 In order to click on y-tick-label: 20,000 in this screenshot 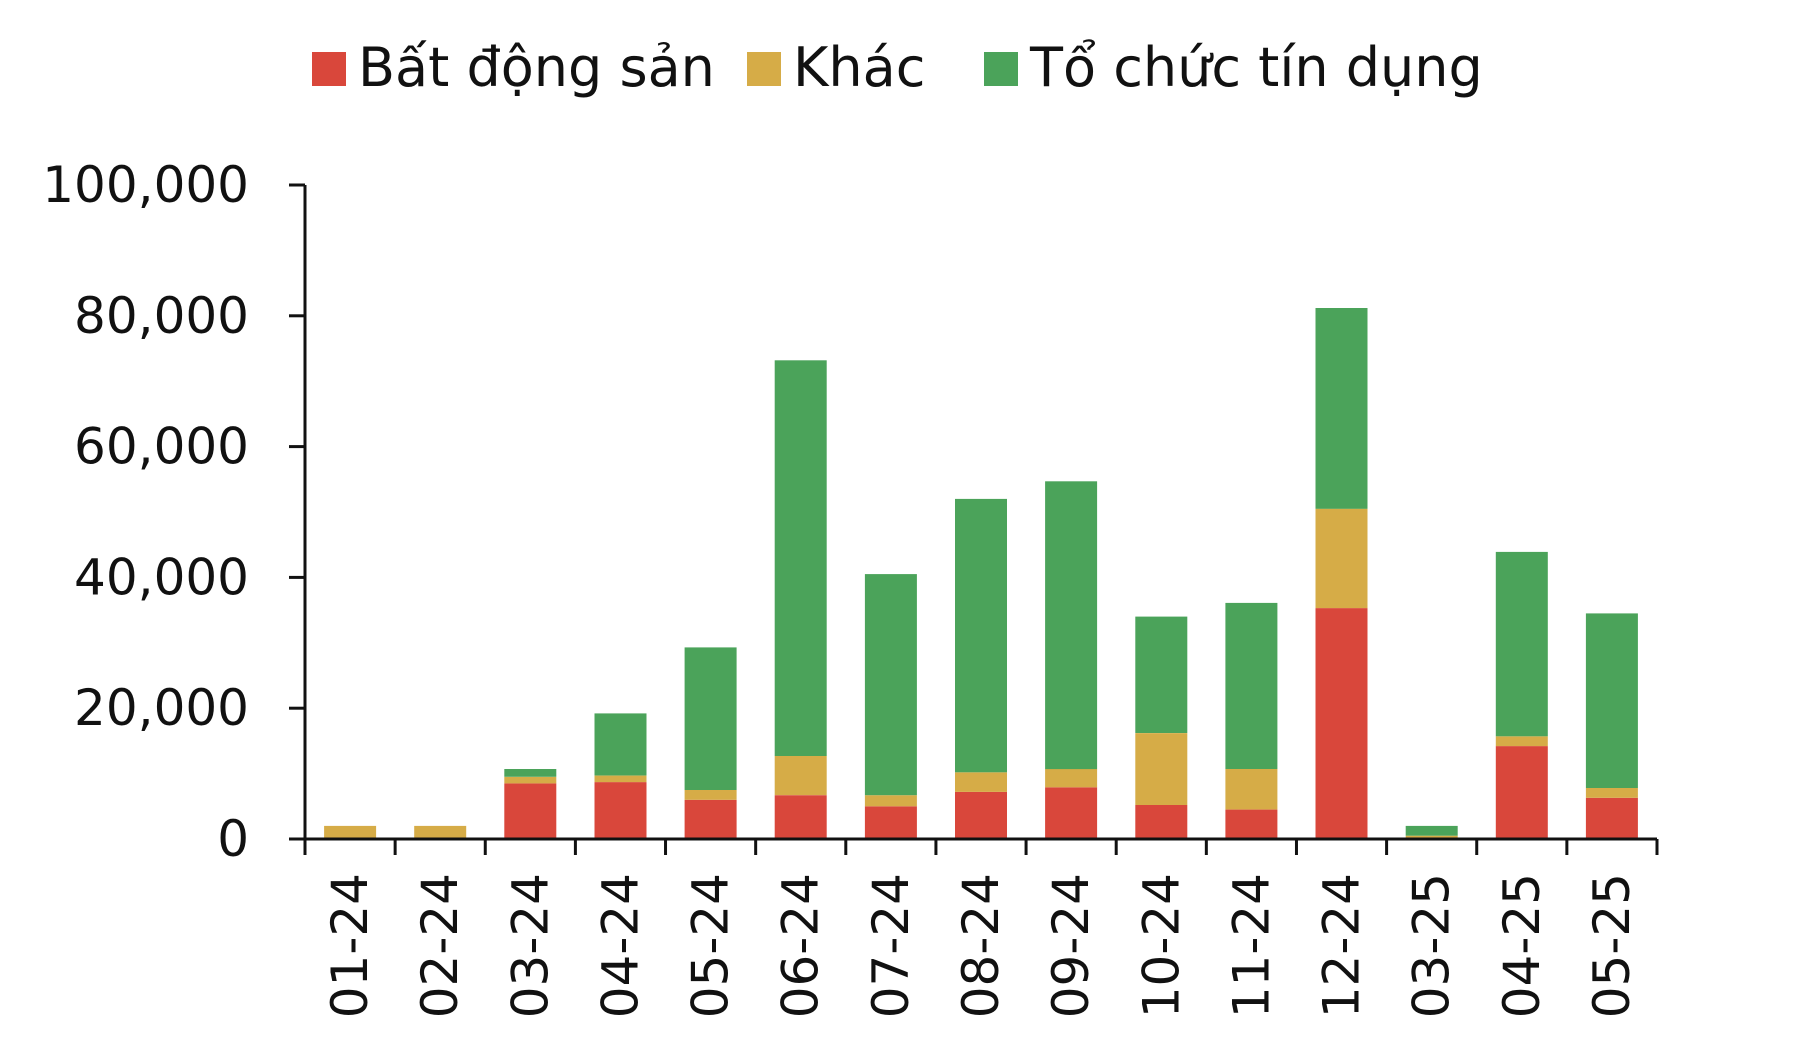, I will do `click(161, 708)`.